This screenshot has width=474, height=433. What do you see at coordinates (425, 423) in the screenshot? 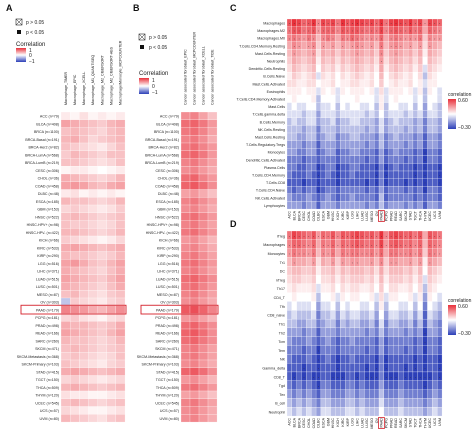
I see `panel-d-column-label: THYM` at bounding box center [425, 423].